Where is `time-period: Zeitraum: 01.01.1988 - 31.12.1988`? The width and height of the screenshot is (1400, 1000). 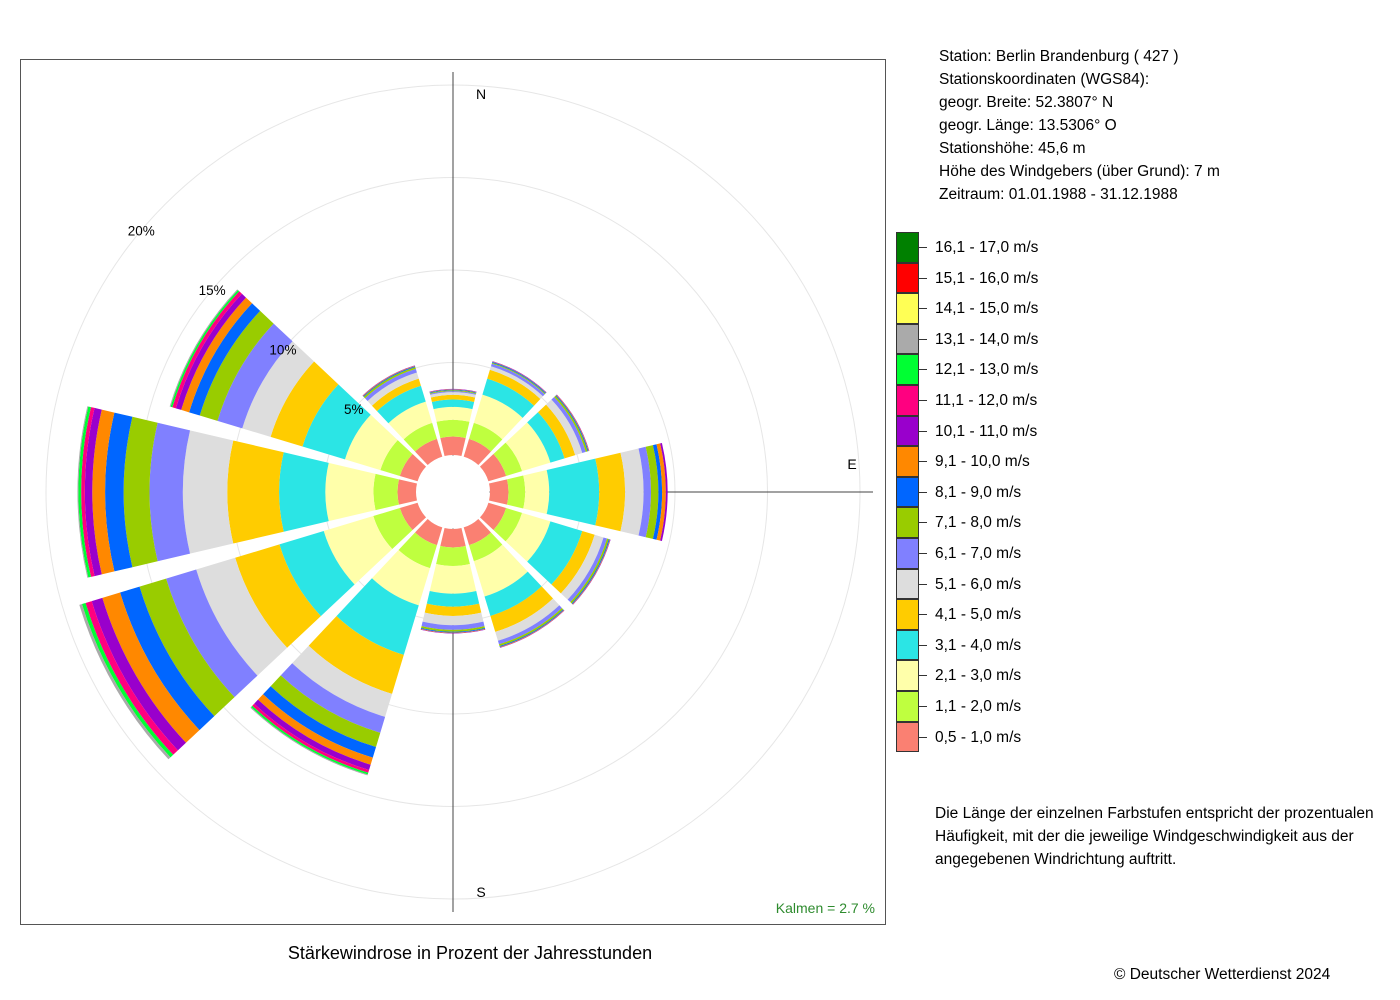
time-period: Zeitraum: 01.01.1988 - 31.12.1988 is located at coordinates (1058, 194).